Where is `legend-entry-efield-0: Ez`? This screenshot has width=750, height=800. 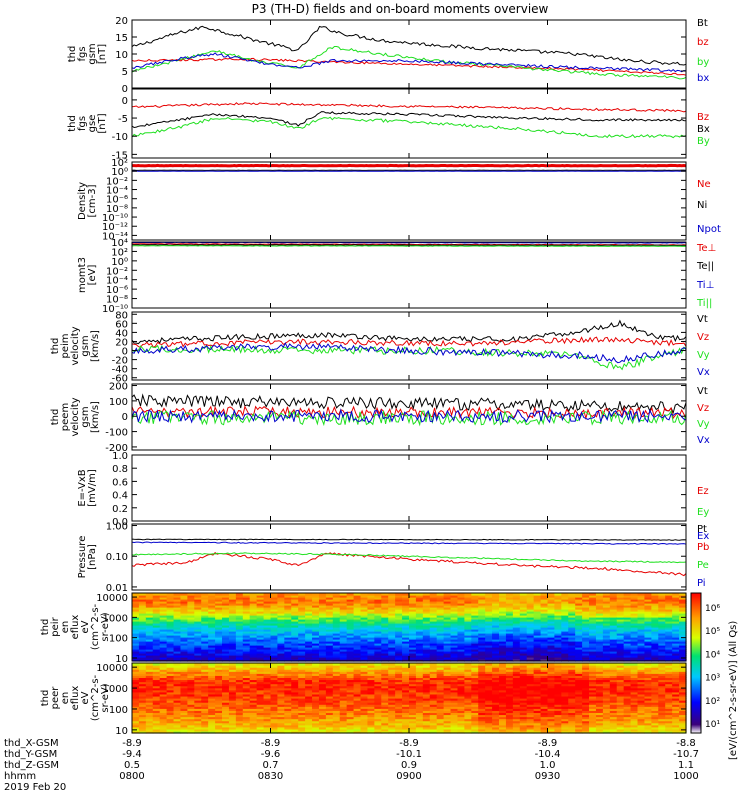 legend-entry-efield-0: Ez is located at coordinates (703, 491).